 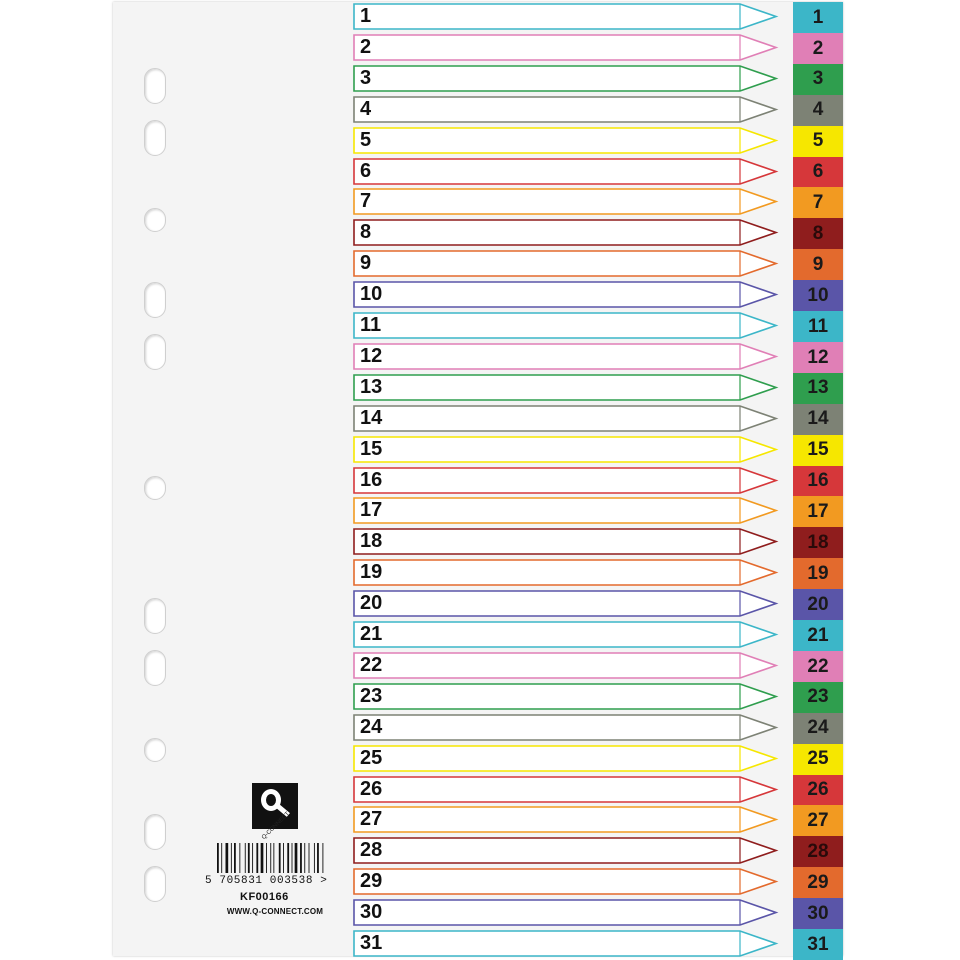 I want to click on index-row-number: 27, so click(x=371, y=819).